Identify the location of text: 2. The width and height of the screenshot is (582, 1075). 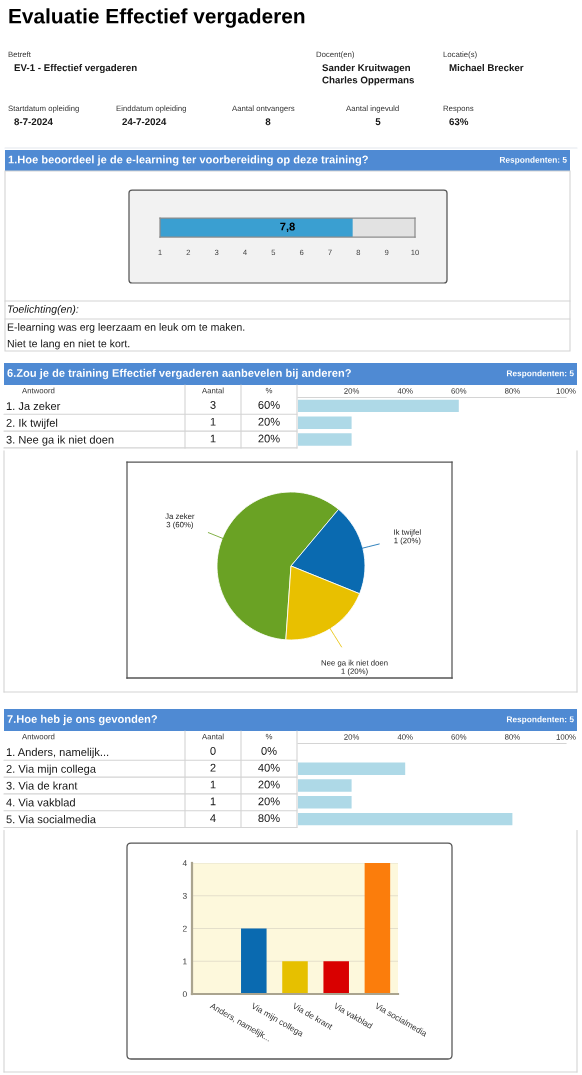
(213, 767).